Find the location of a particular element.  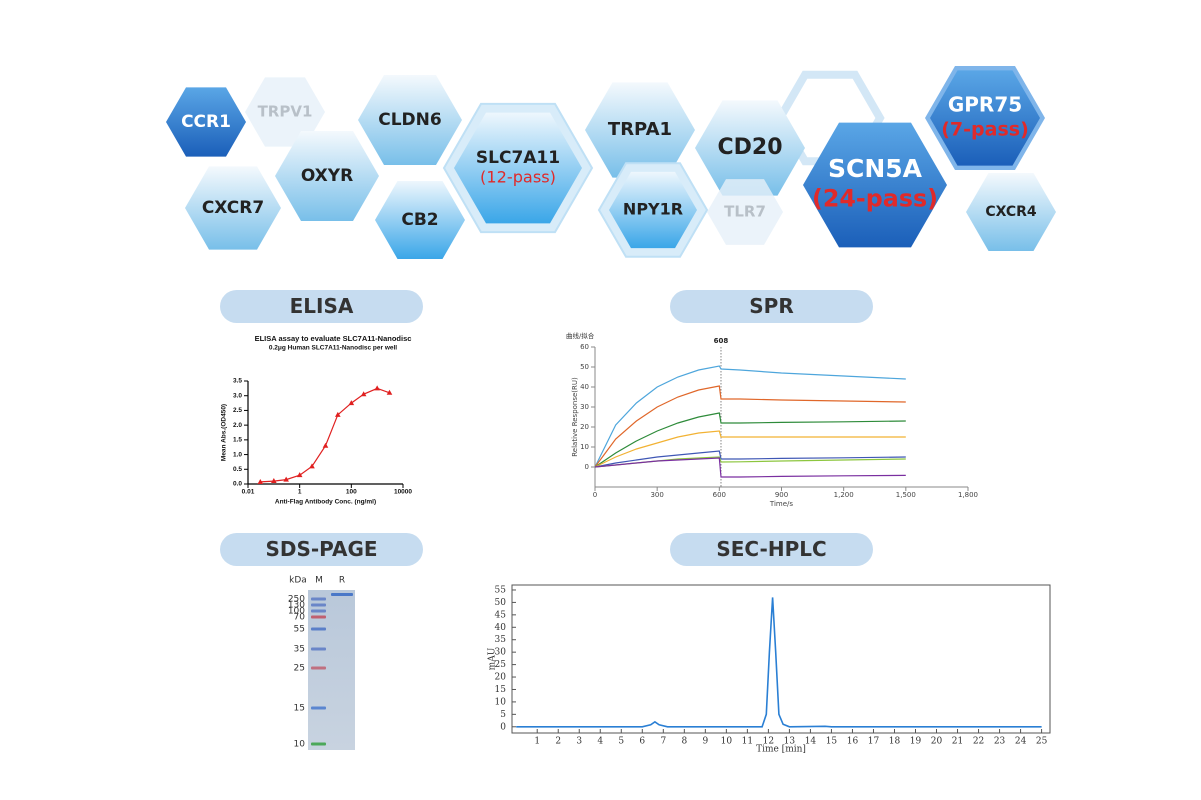

x-tick-label: 9 is located at coordinates (705, 742).